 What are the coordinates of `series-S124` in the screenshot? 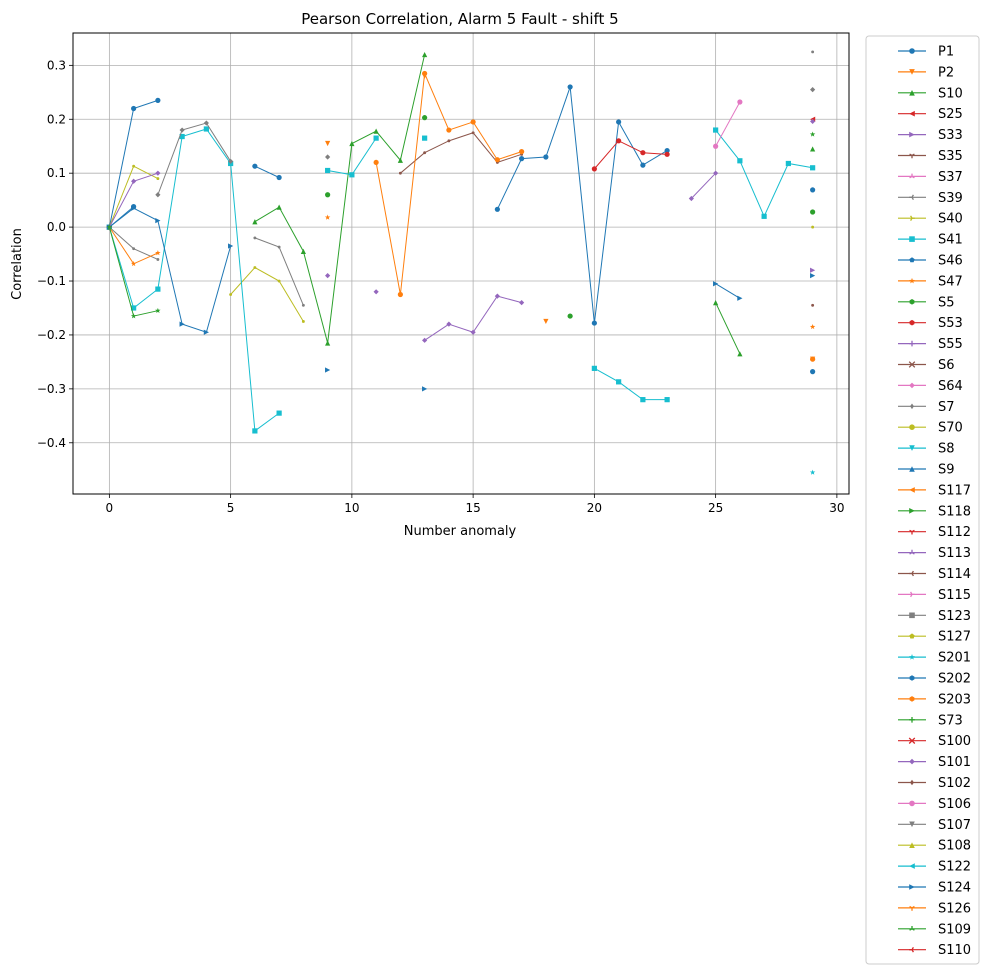 It's located at (461, 298).